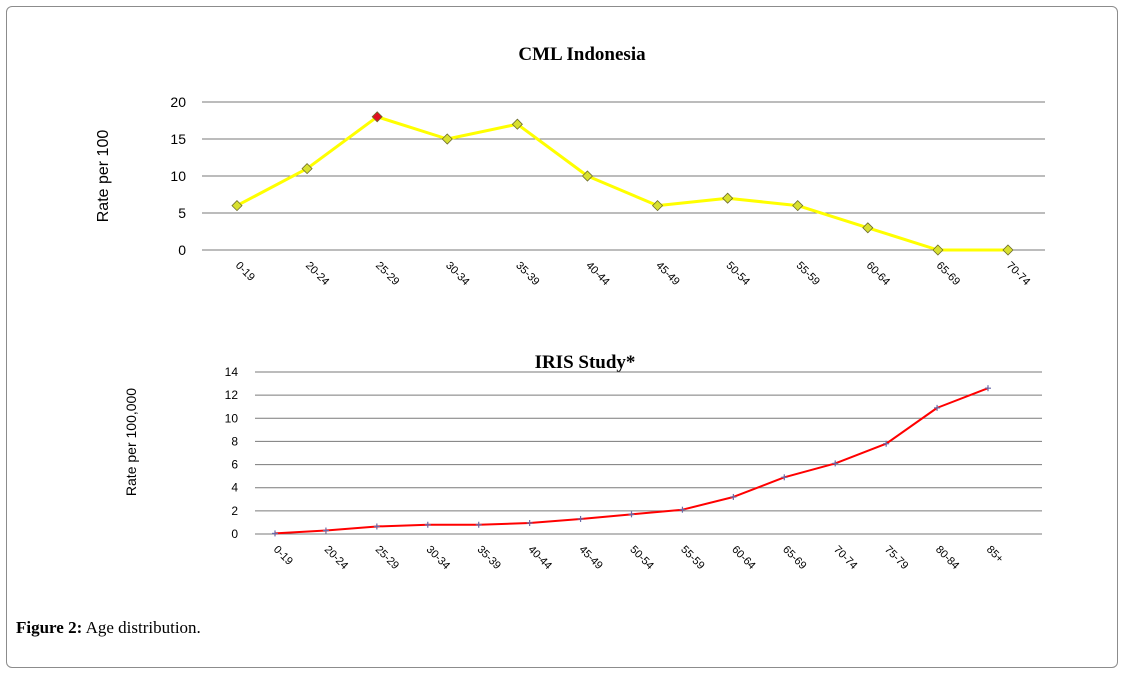  What do you see at coordinates (947, 558) in the screenshot?
I see `x-tick-label: 80-84` at bounding box center [947, 558].